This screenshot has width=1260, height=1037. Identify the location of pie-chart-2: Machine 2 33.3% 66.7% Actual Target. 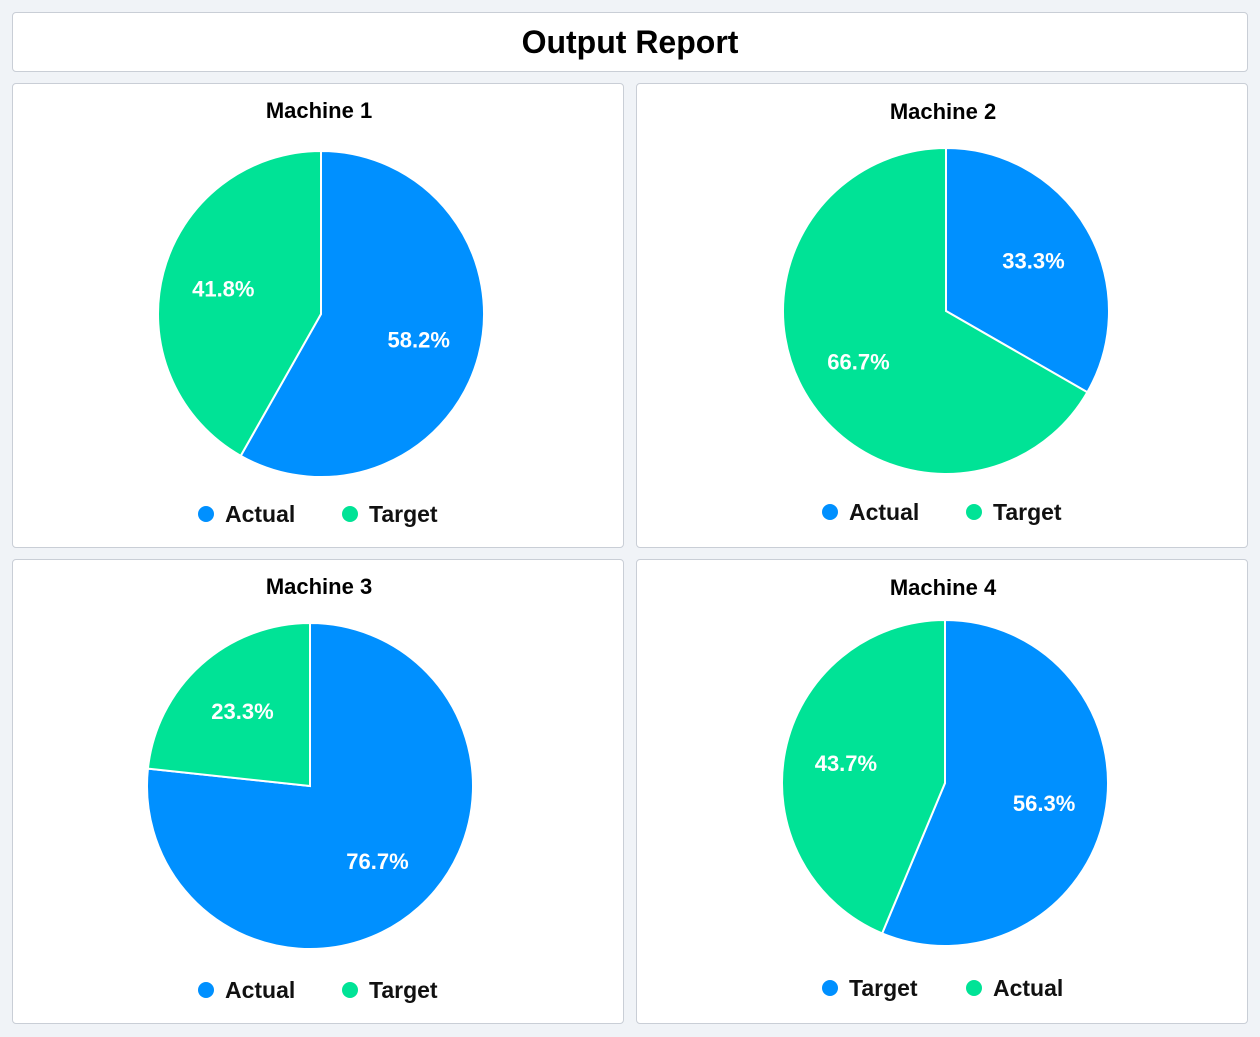
(946, 312).